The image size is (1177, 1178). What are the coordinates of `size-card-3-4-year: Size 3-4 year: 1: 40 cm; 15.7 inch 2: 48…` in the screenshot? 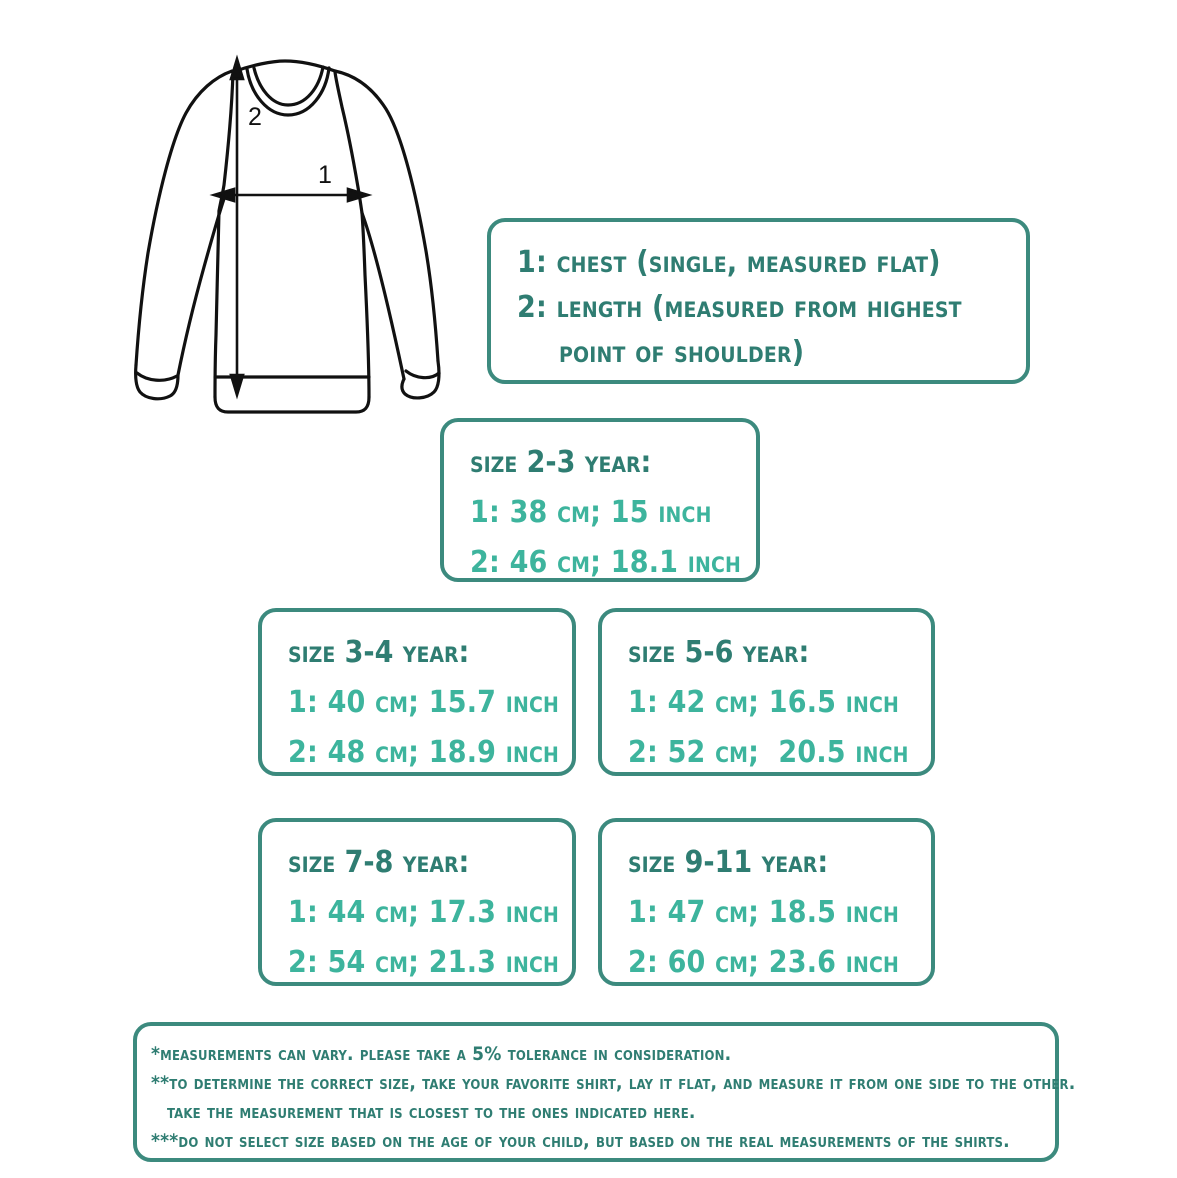 It's located at (417, 692).